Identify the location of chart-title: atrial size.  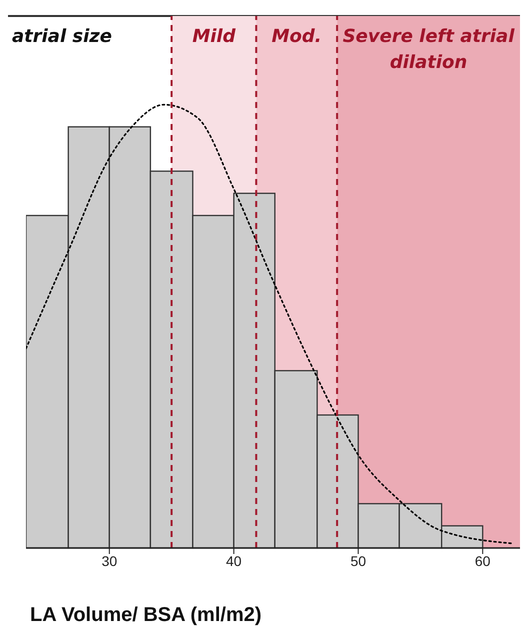
(62, 36).